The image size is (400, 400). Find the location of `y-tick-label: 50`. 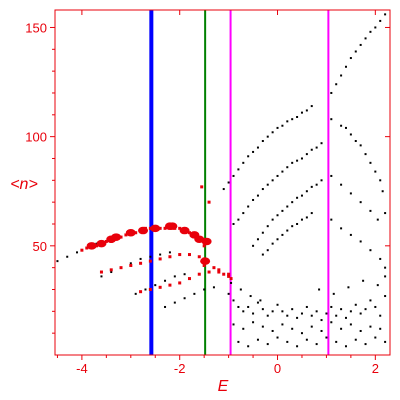

y-tick-label: 50 is located at coordinates (40, 246).